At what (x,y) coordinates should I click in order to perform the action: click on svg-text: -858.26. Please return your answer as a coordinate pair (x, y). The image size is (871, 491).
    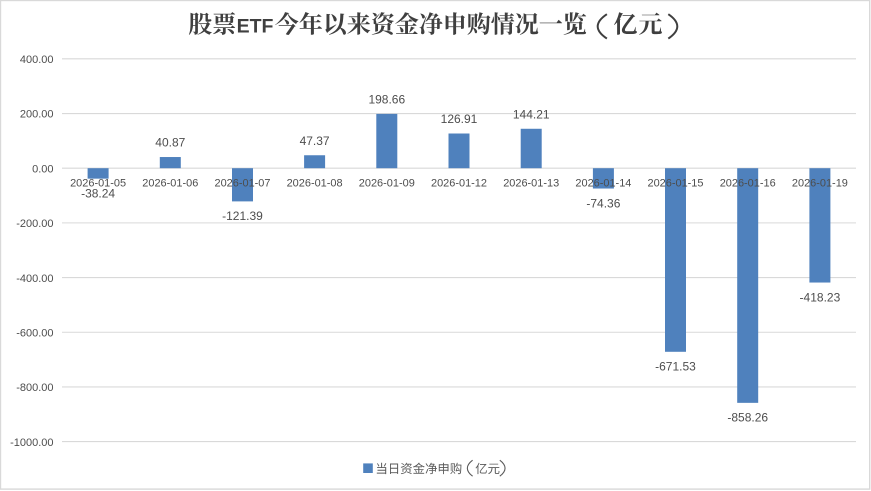
    Looking at the image, I should click on (747, 418).